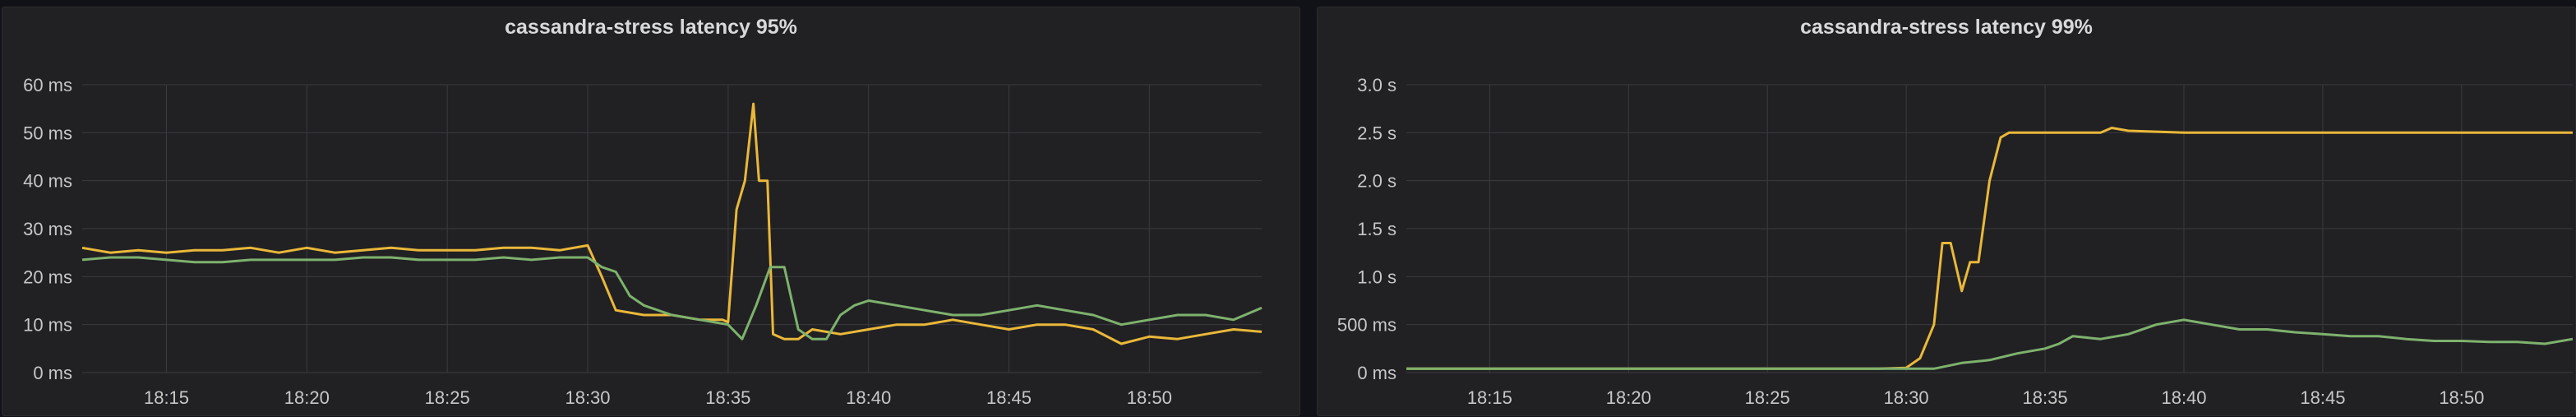  What do you see at coordinates (48, 276) in the screenshot?
I see `y-tick-label: 20 ms` at bounding box center [48, 276].